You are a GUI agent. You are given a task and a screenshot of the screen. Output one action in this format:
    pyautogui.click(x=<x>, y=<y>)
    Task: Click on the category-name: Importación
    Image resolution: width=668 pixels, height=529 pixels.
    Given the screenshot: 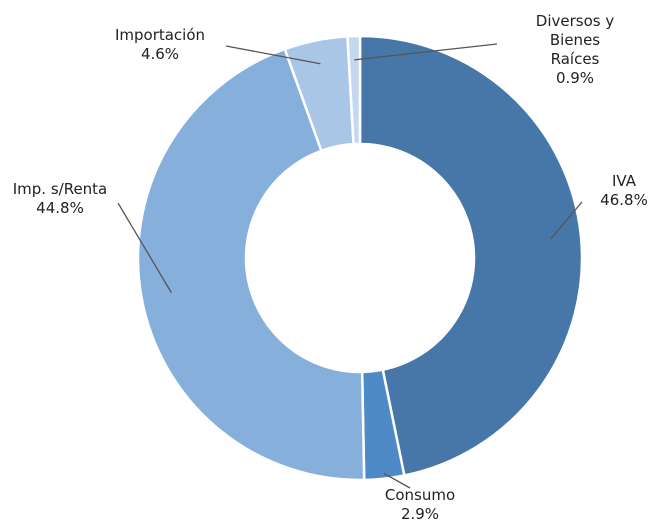 What is the action you would take?
    pyautogui.click(x=160, y=35)
    